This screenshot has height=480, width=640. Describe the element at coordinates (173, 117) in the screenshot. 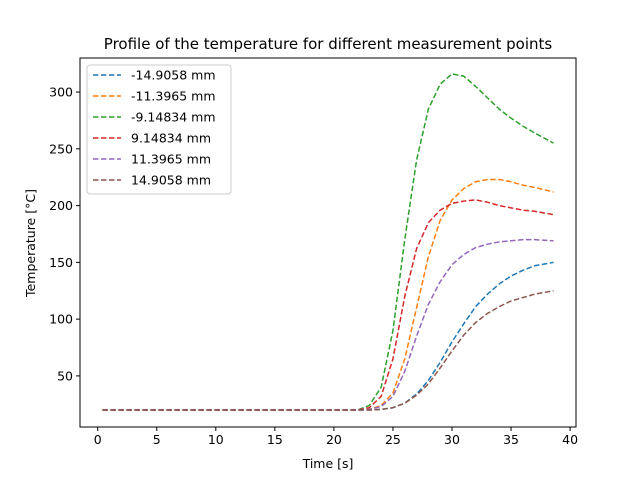

I see `legend-label-3: -9.14834 mm` at that location.